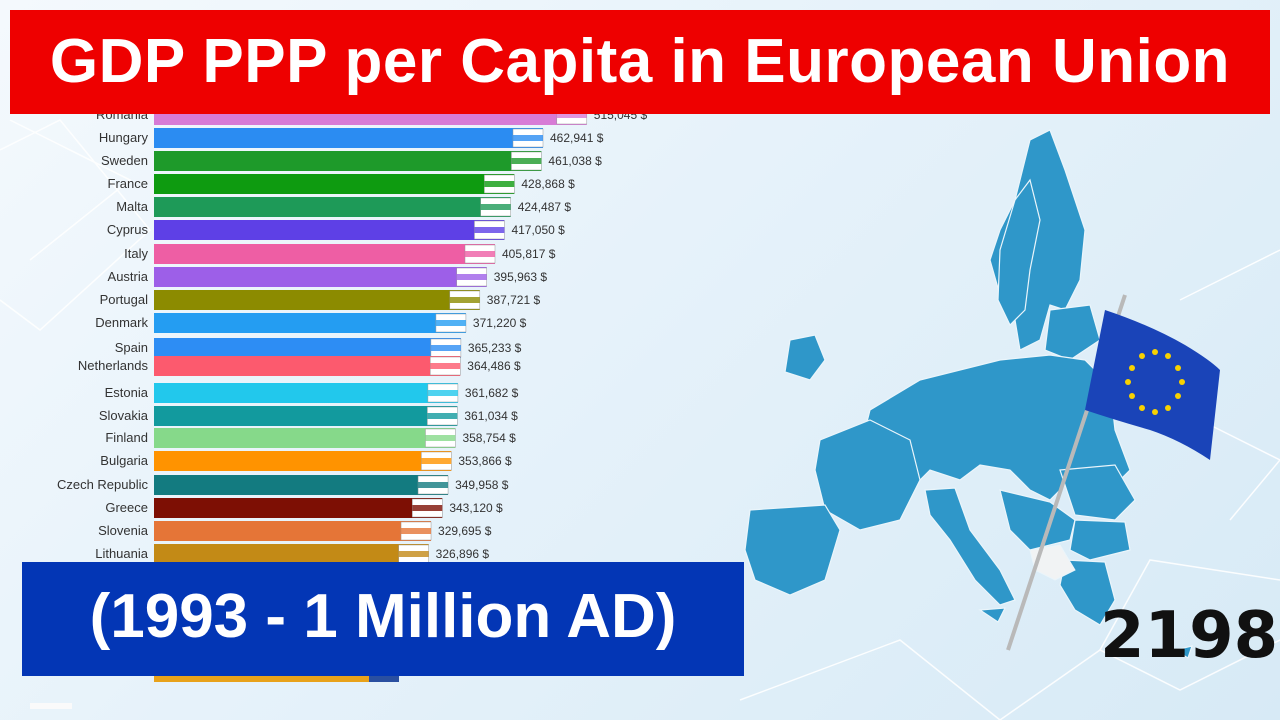  I want to click on value-label-estonia: 361,682 $, so click(492, 393).